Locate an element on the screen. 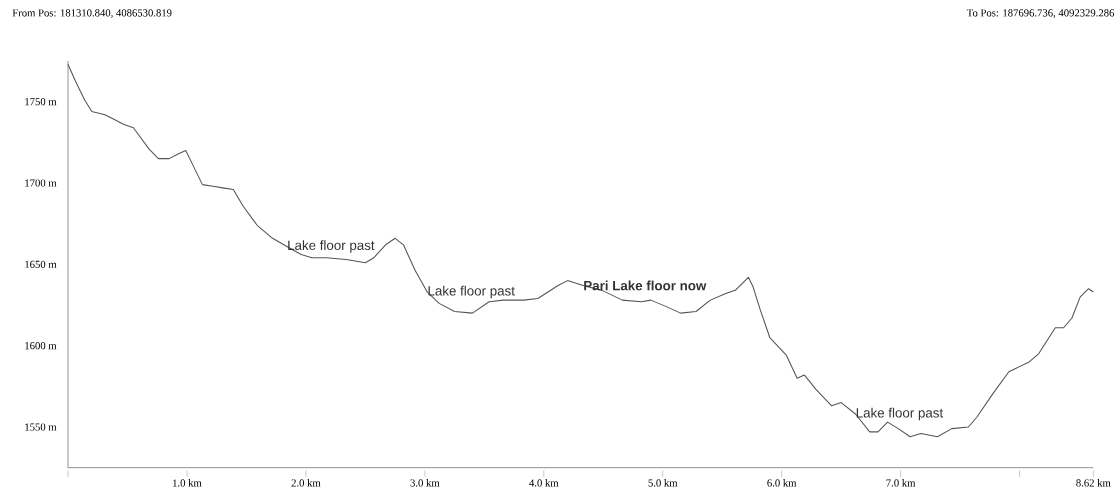 This screenshot has height=501, width=1119. text: To Pos: 187696.736, 4092329.286 is located at coordinates (1040, 13).